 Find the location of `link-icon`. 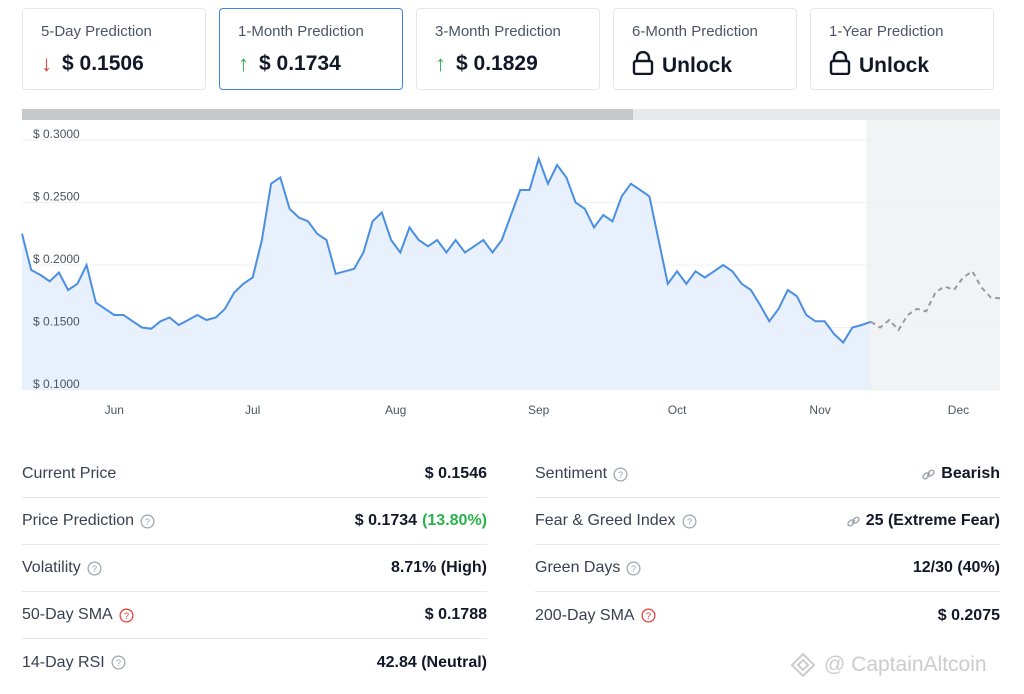

link-icon is located at coordinates (853, 521).